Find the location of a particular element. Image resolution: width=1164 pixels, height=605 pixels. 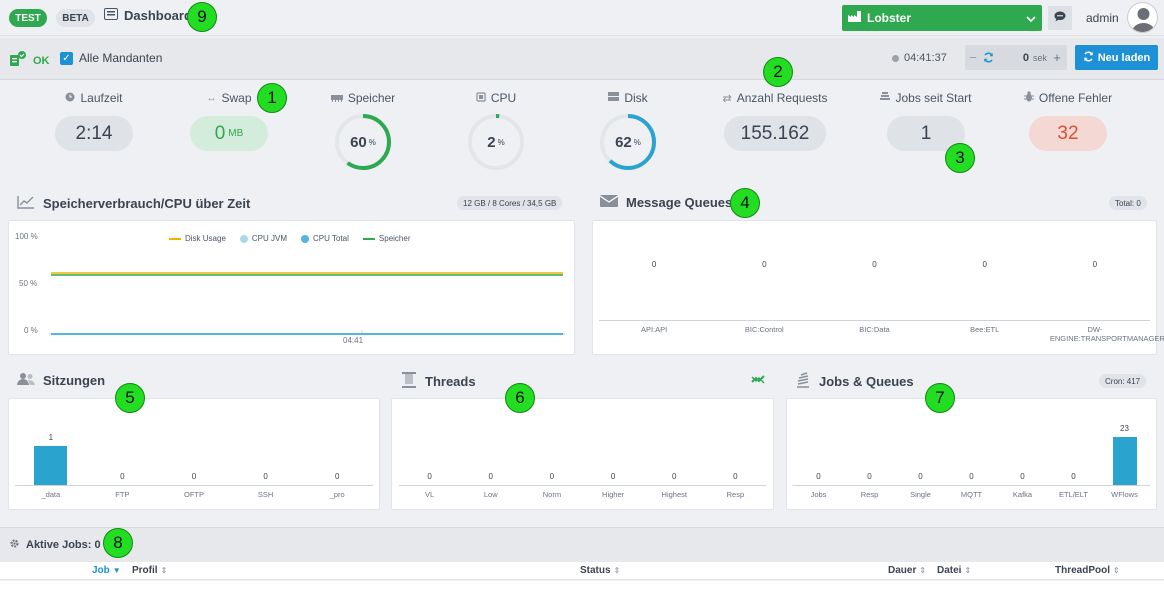

dashboard-title: Dashboard is located at coordinates (148, 15).